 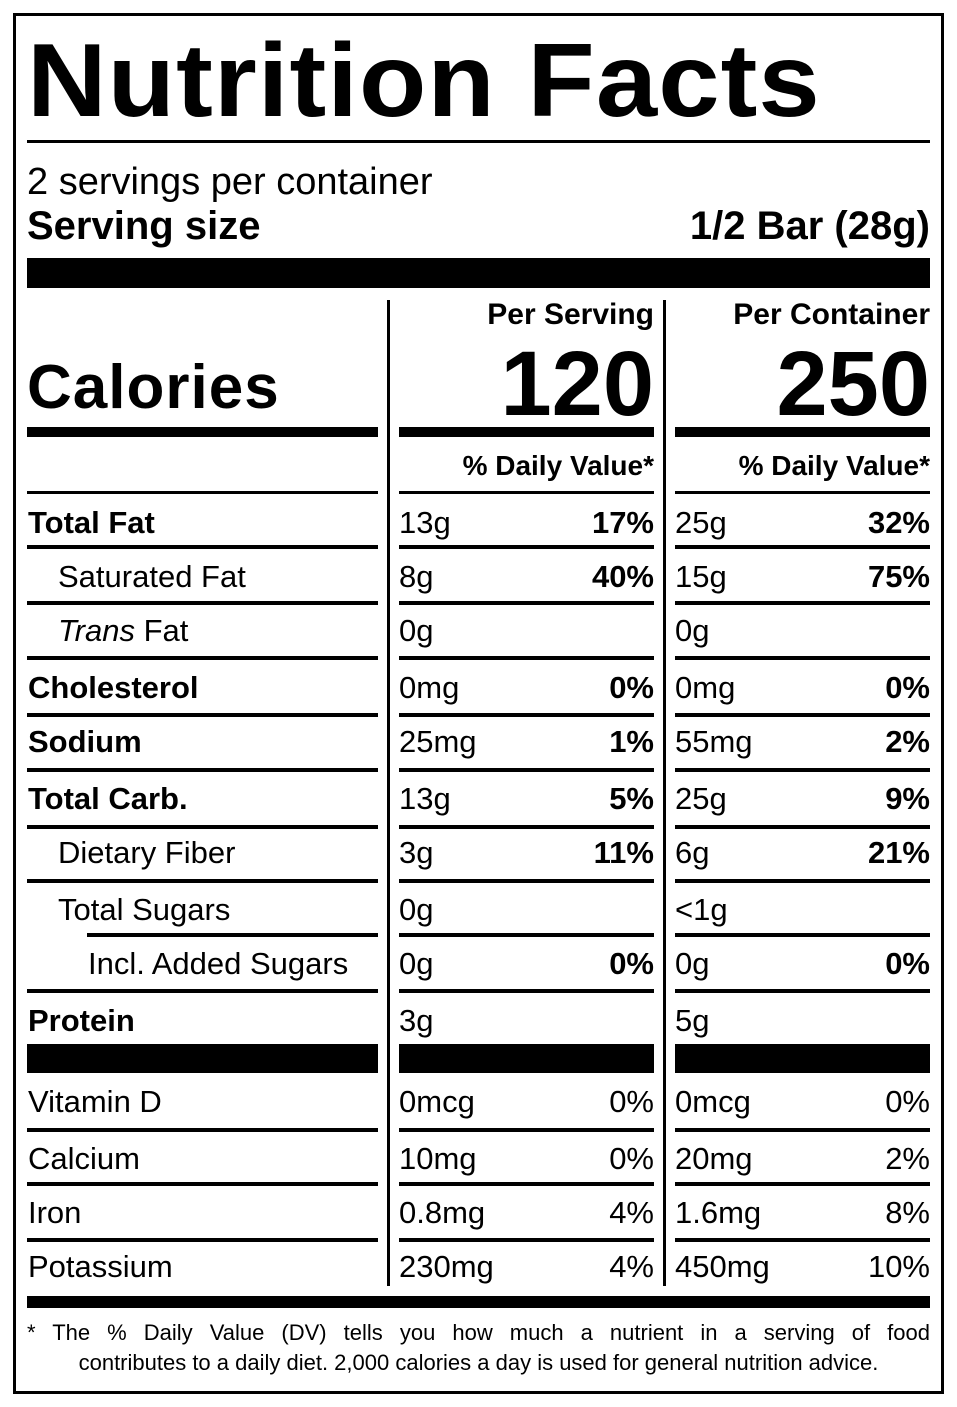 I want to click on serving-dv: 40%, so click(x=622, y=576).